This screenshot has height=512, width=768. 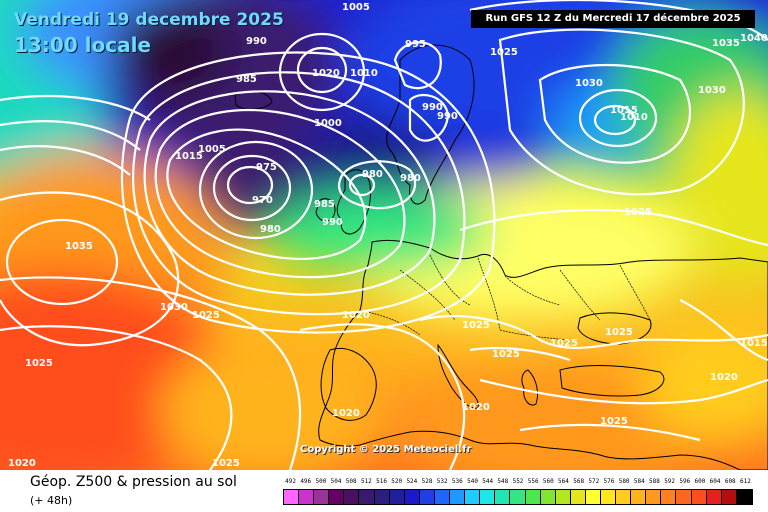 What do you see at coordinates (715, 481) in the screenshot?
I see `color-scale-label: 604` at bounding box center [715, 481].